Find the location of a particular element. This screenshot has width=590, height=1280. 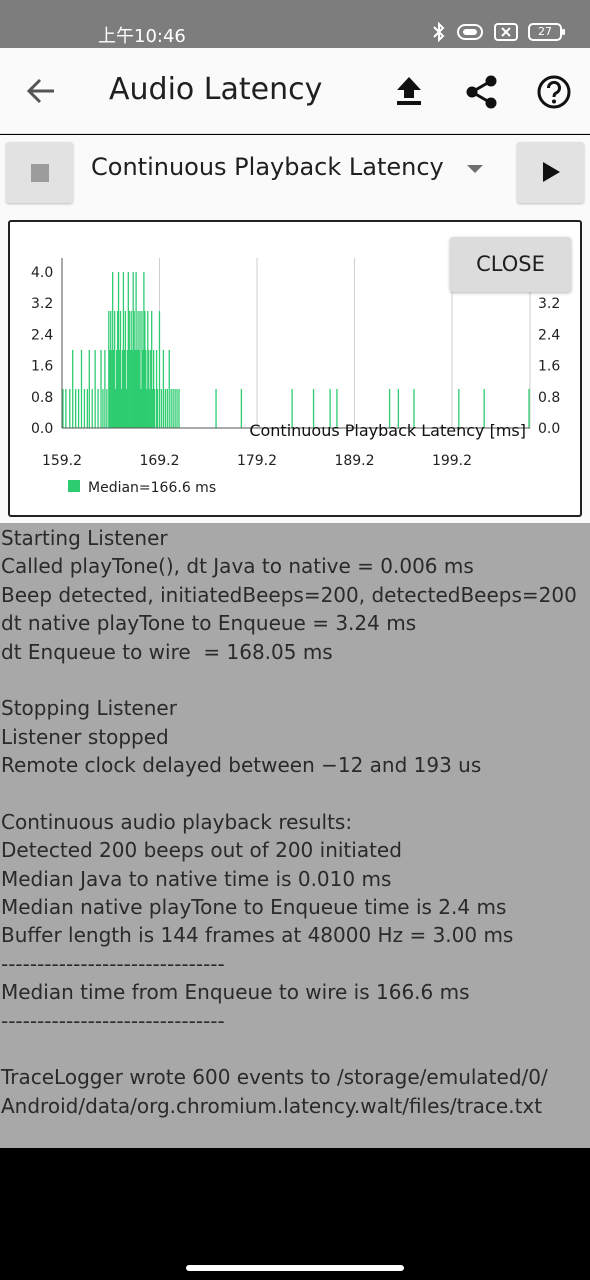

y-tick-label: 3.2 is located at coordinates (42, 304).